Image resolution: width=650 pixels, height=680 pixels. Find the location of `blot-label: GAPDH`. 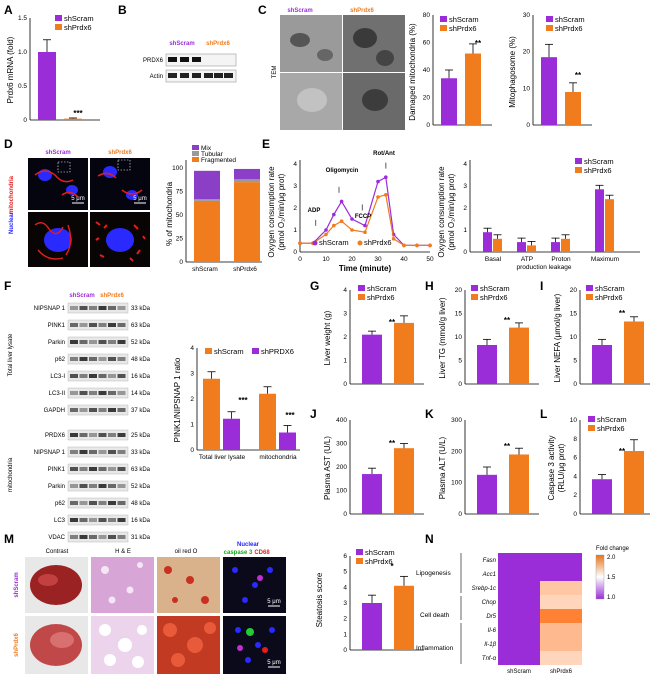

blot-label: GAPDH is located at coordinates (54, 411).